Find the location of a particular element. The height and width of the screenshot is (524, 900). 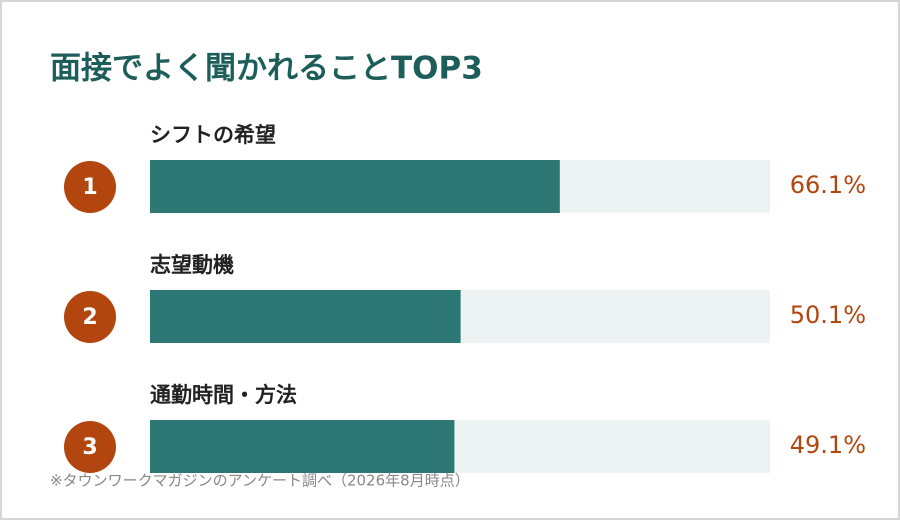

category-label: シフトの希望 is located at coordinates (213, 135).